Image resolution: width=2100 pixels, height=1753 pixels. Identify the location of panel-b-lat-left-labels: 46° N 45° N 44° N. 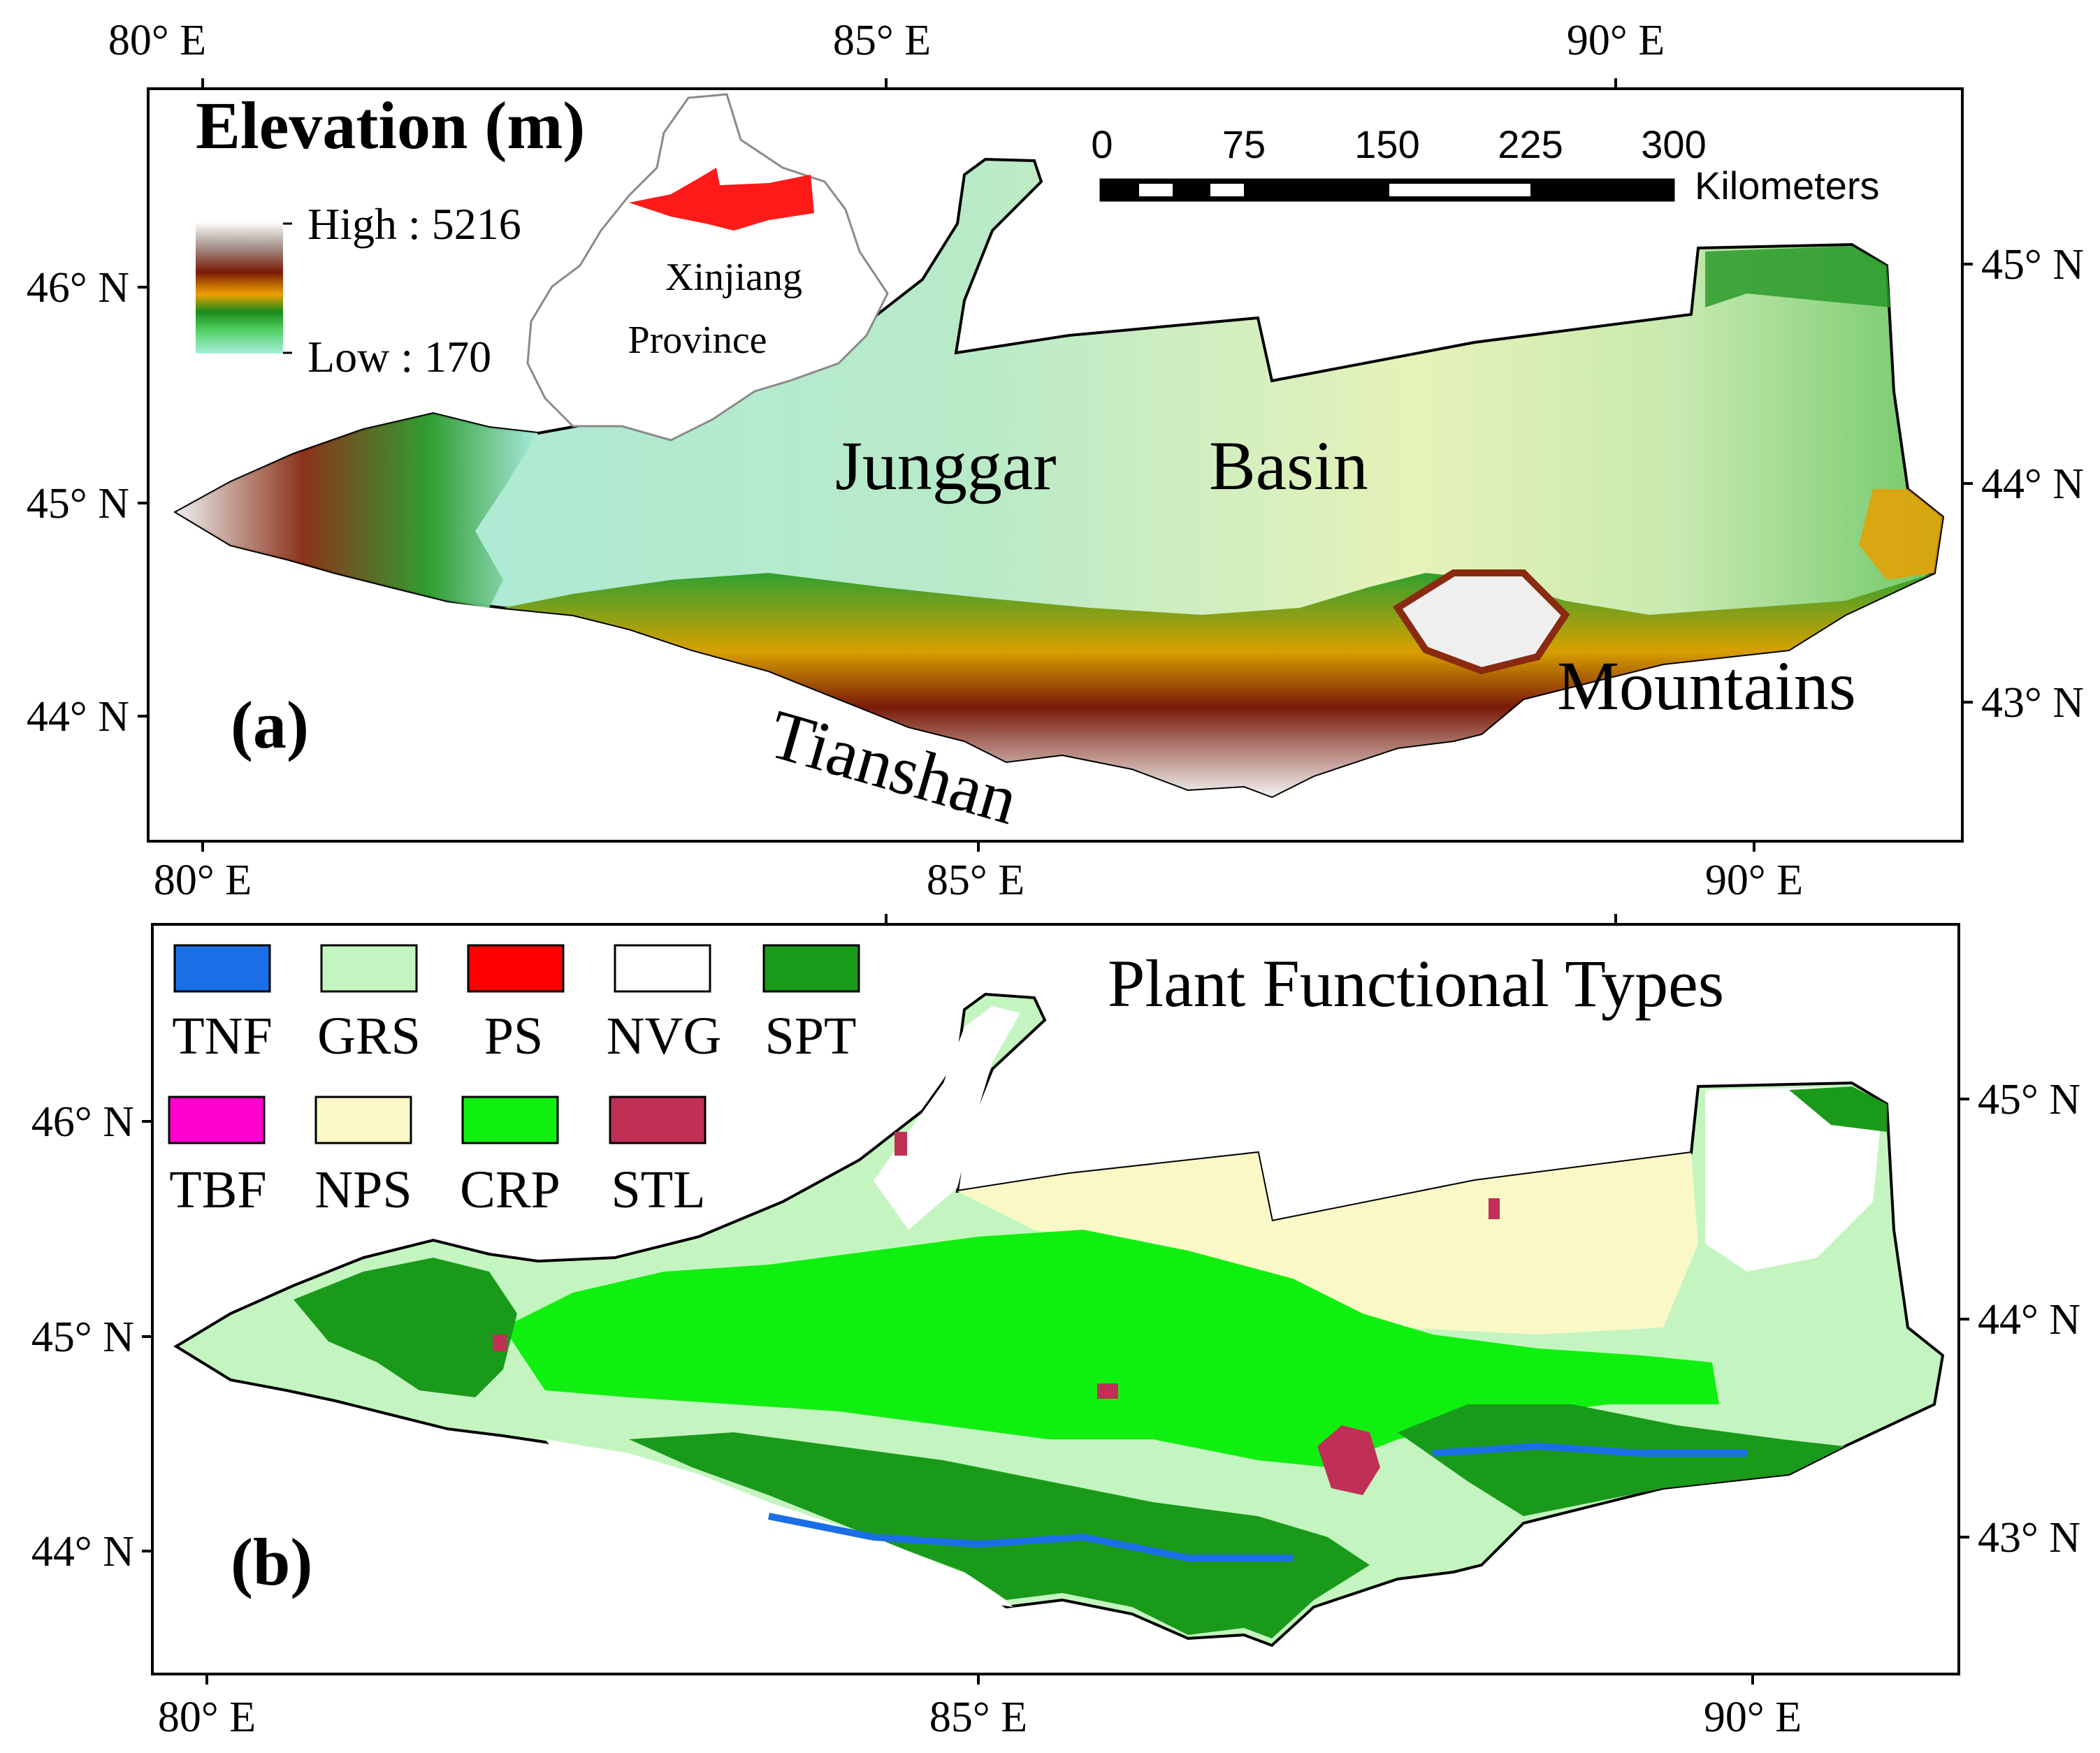
(82, 1337).